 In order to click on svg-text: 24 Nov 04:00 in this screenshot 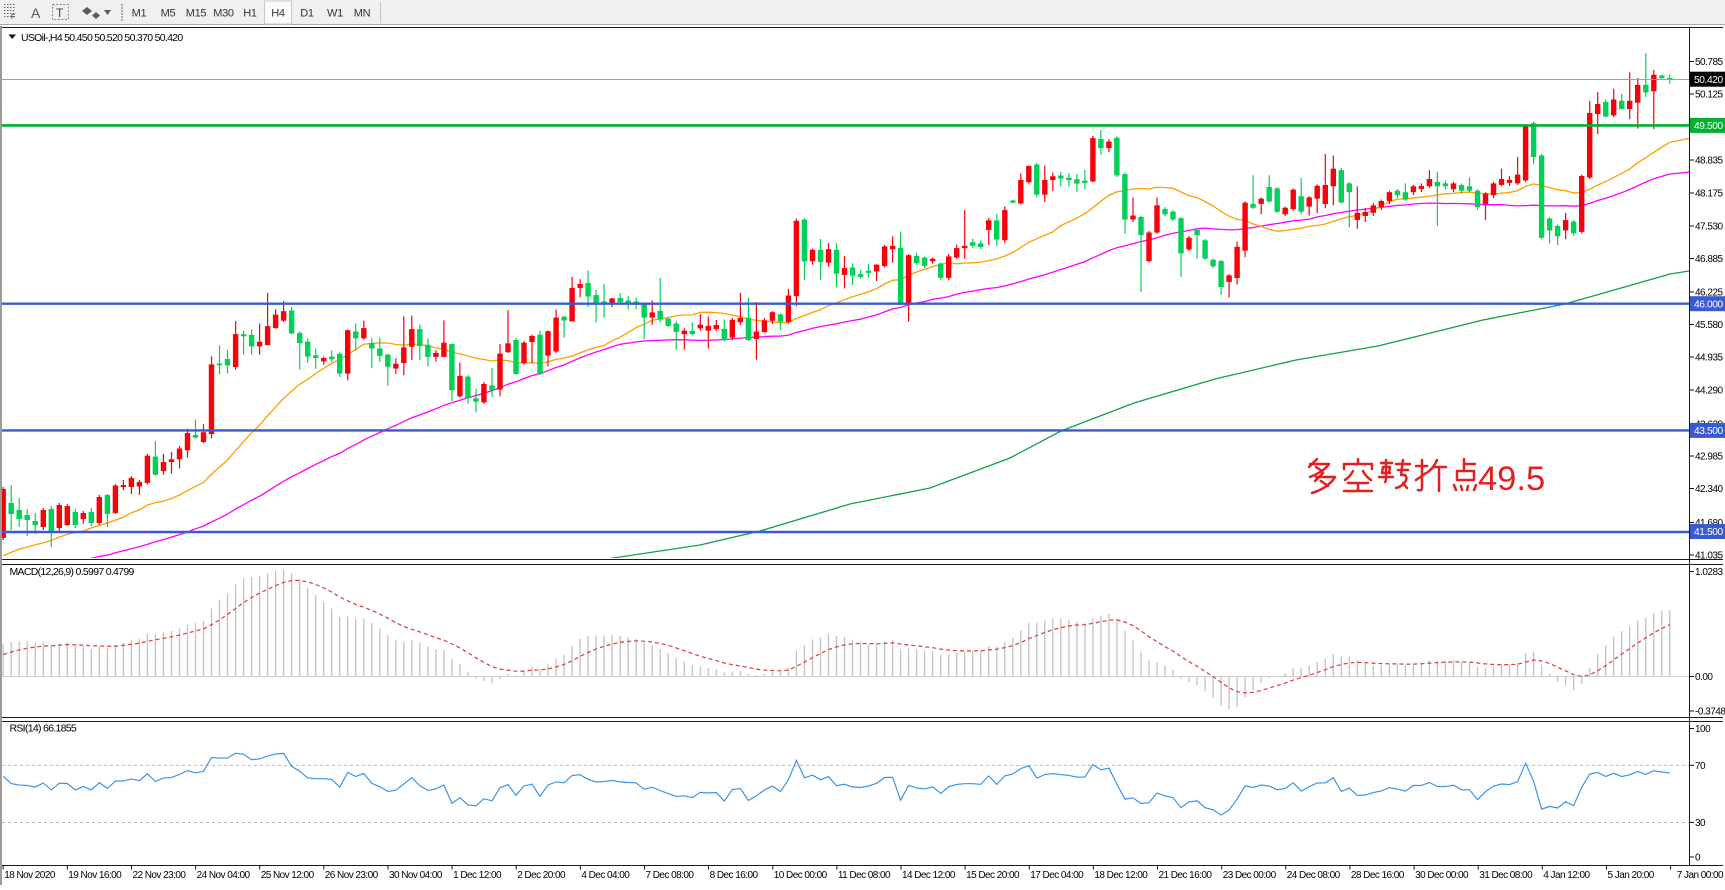, I will do `click(224, 875)`.